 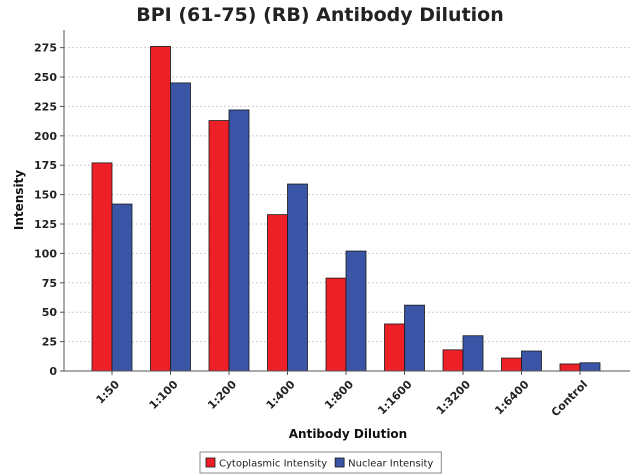 I want to click on y-tick-label: 25, so click(x=49, y=342).